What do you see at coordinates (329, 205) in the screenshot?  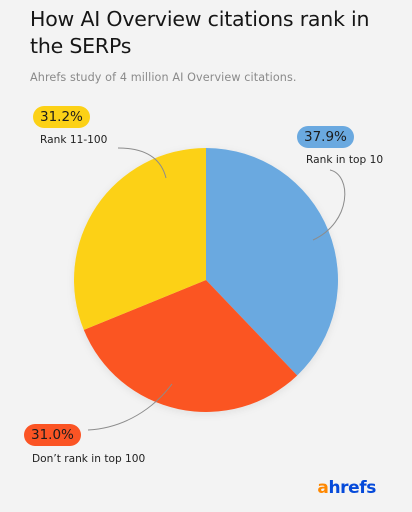 I see `leader-top10` at bounding box center [329, 205].